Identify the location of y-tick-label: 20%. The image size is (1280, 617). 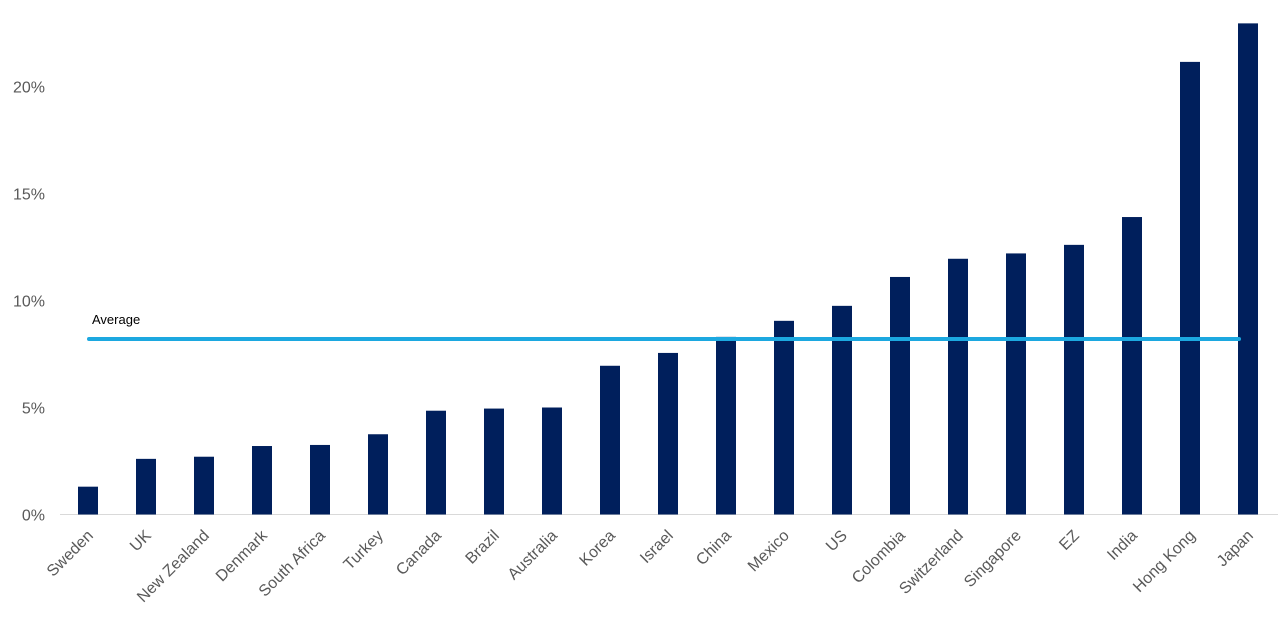
(29, 88).